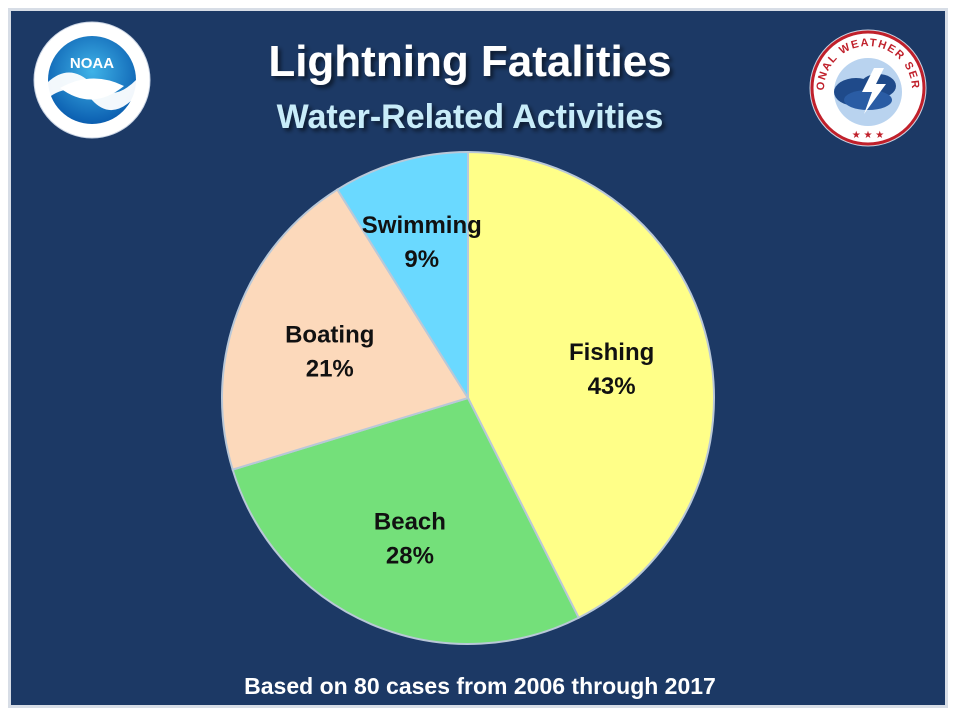 Image resolution: width=960 pixels, height=720 pixels. I want to click on pie-slice-boating, so click(345, 329).